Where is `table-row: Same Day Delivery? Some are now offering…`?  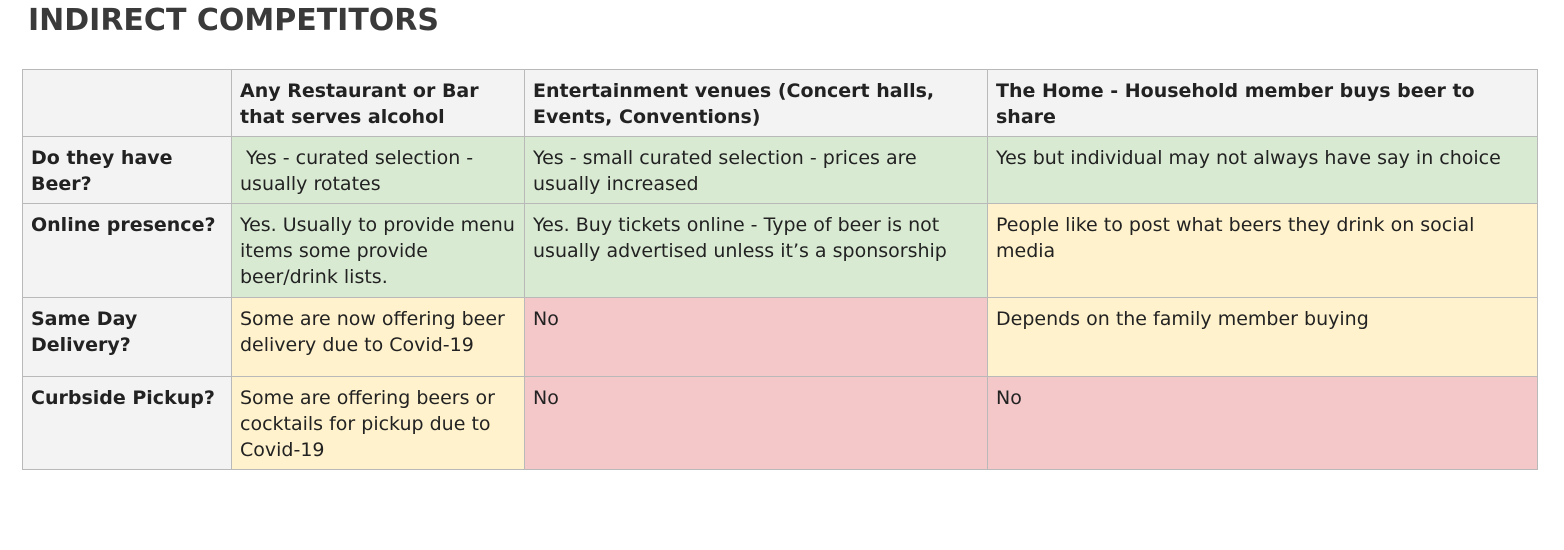 table-row: Same Day Delivery? Some are now offering… is located at coordinates (780, 337).